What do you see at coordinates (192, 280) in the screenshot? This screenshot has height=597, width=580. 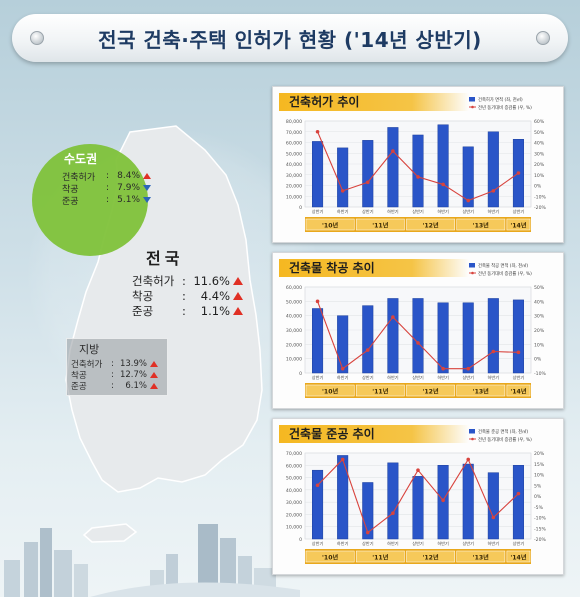 I see `national-row-permit: 건축허가 : 11.6%` at bounding box center [192, 280].